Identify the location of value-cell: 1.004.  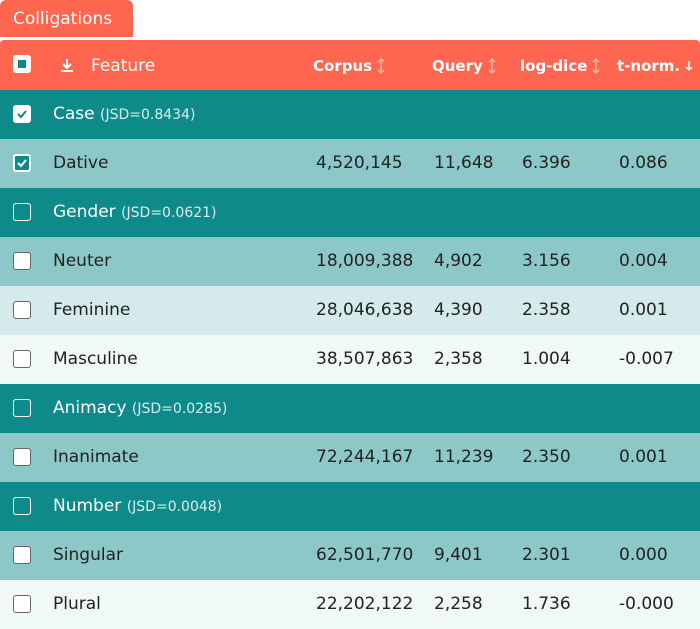
(546, 359).